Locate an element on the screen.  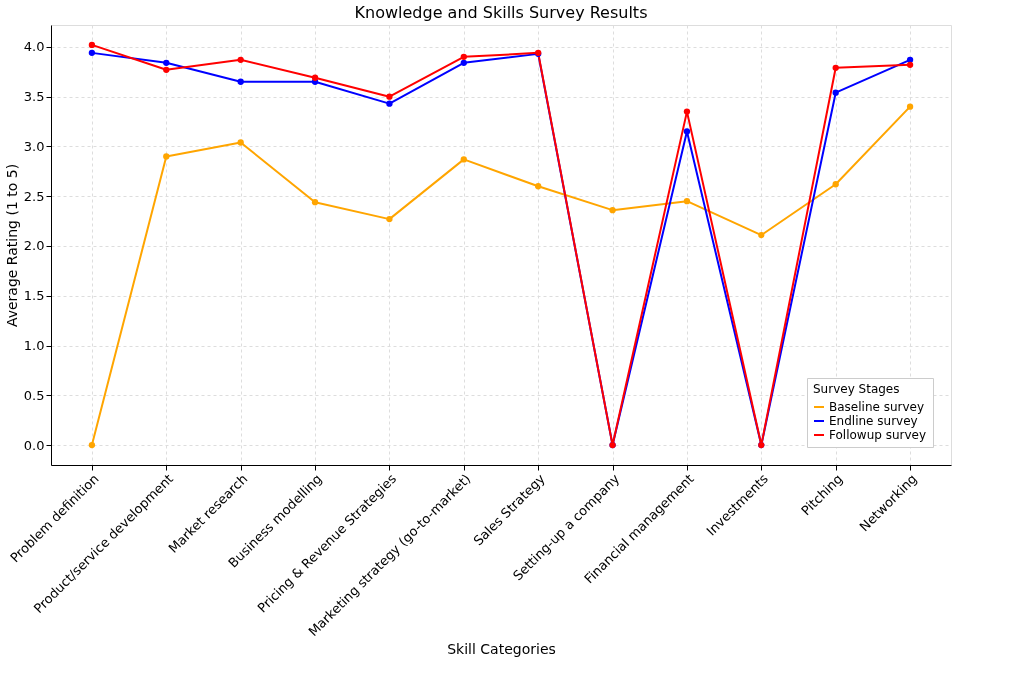
y-tick-label: 0.5 is located at coordinates (34, 395).